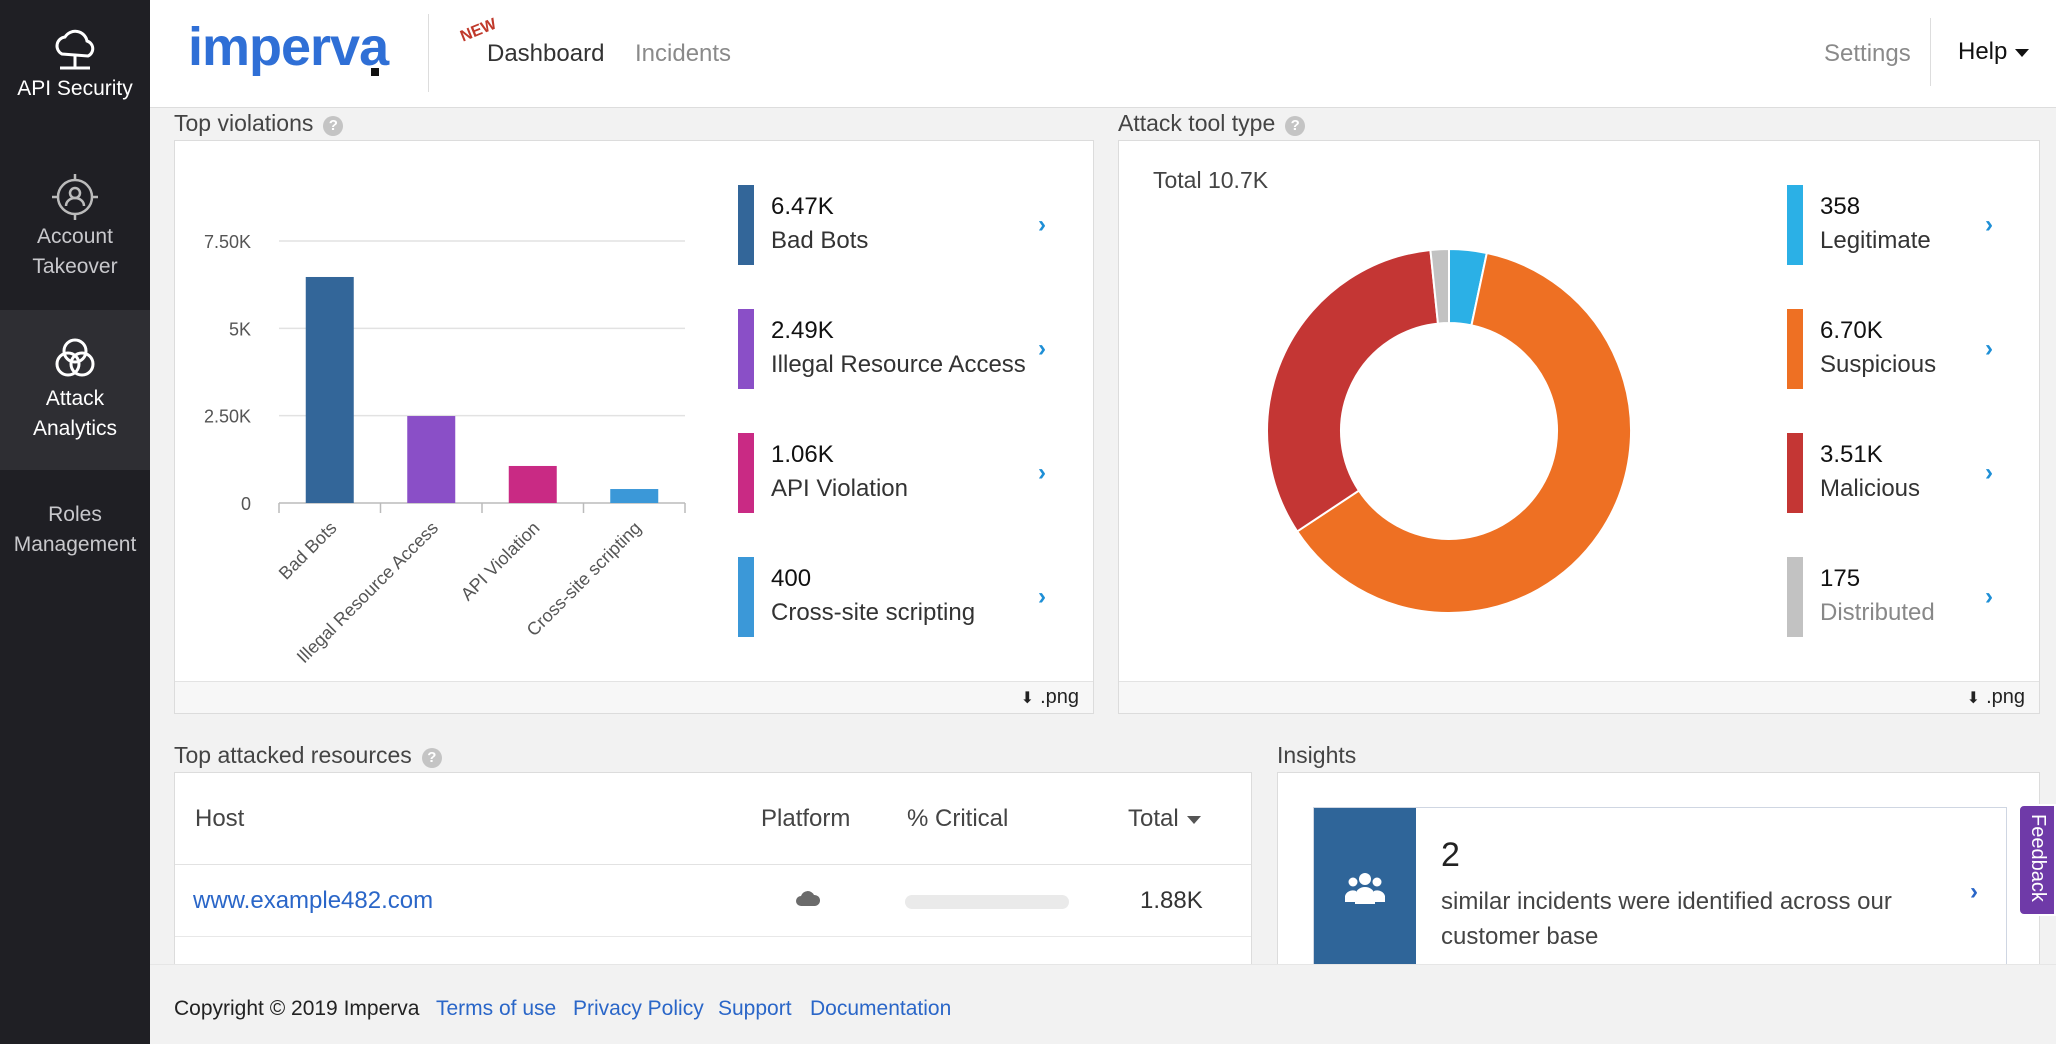  I want to click on legend-row: 6.70K Suspicious ›, so click(1907, 349).